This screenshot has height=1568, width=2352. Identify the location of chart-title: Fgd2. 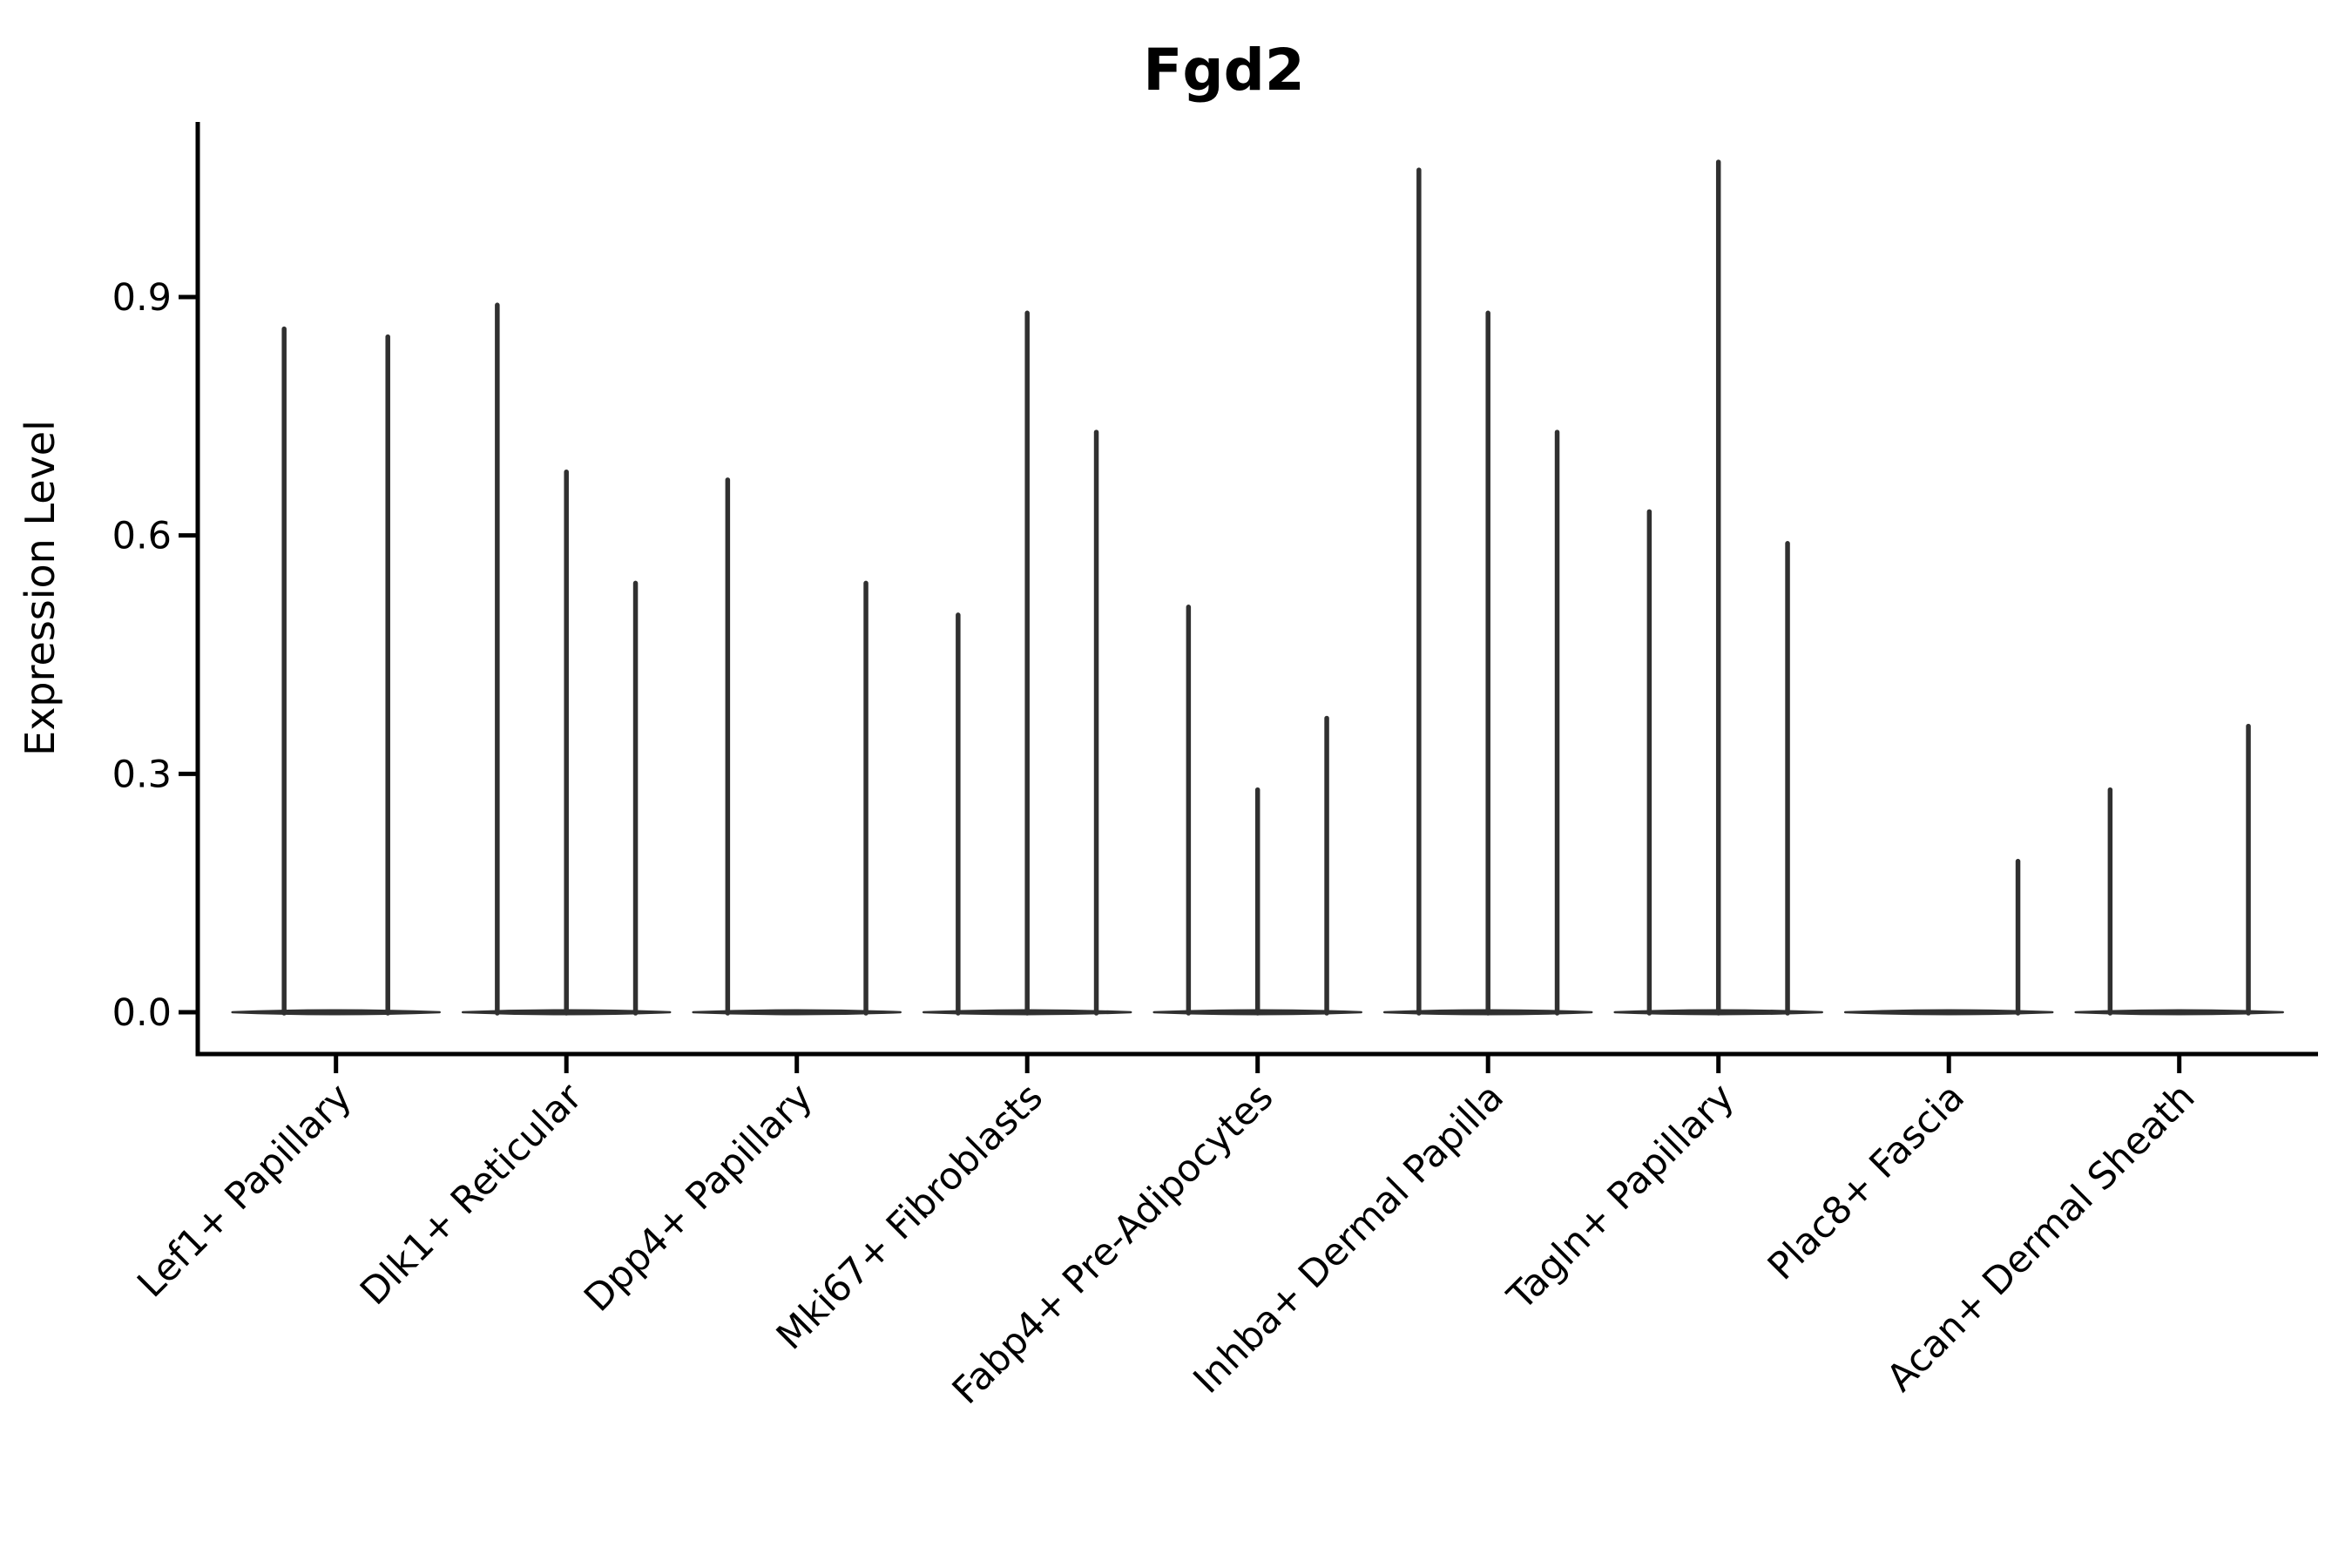
(1224, 70).